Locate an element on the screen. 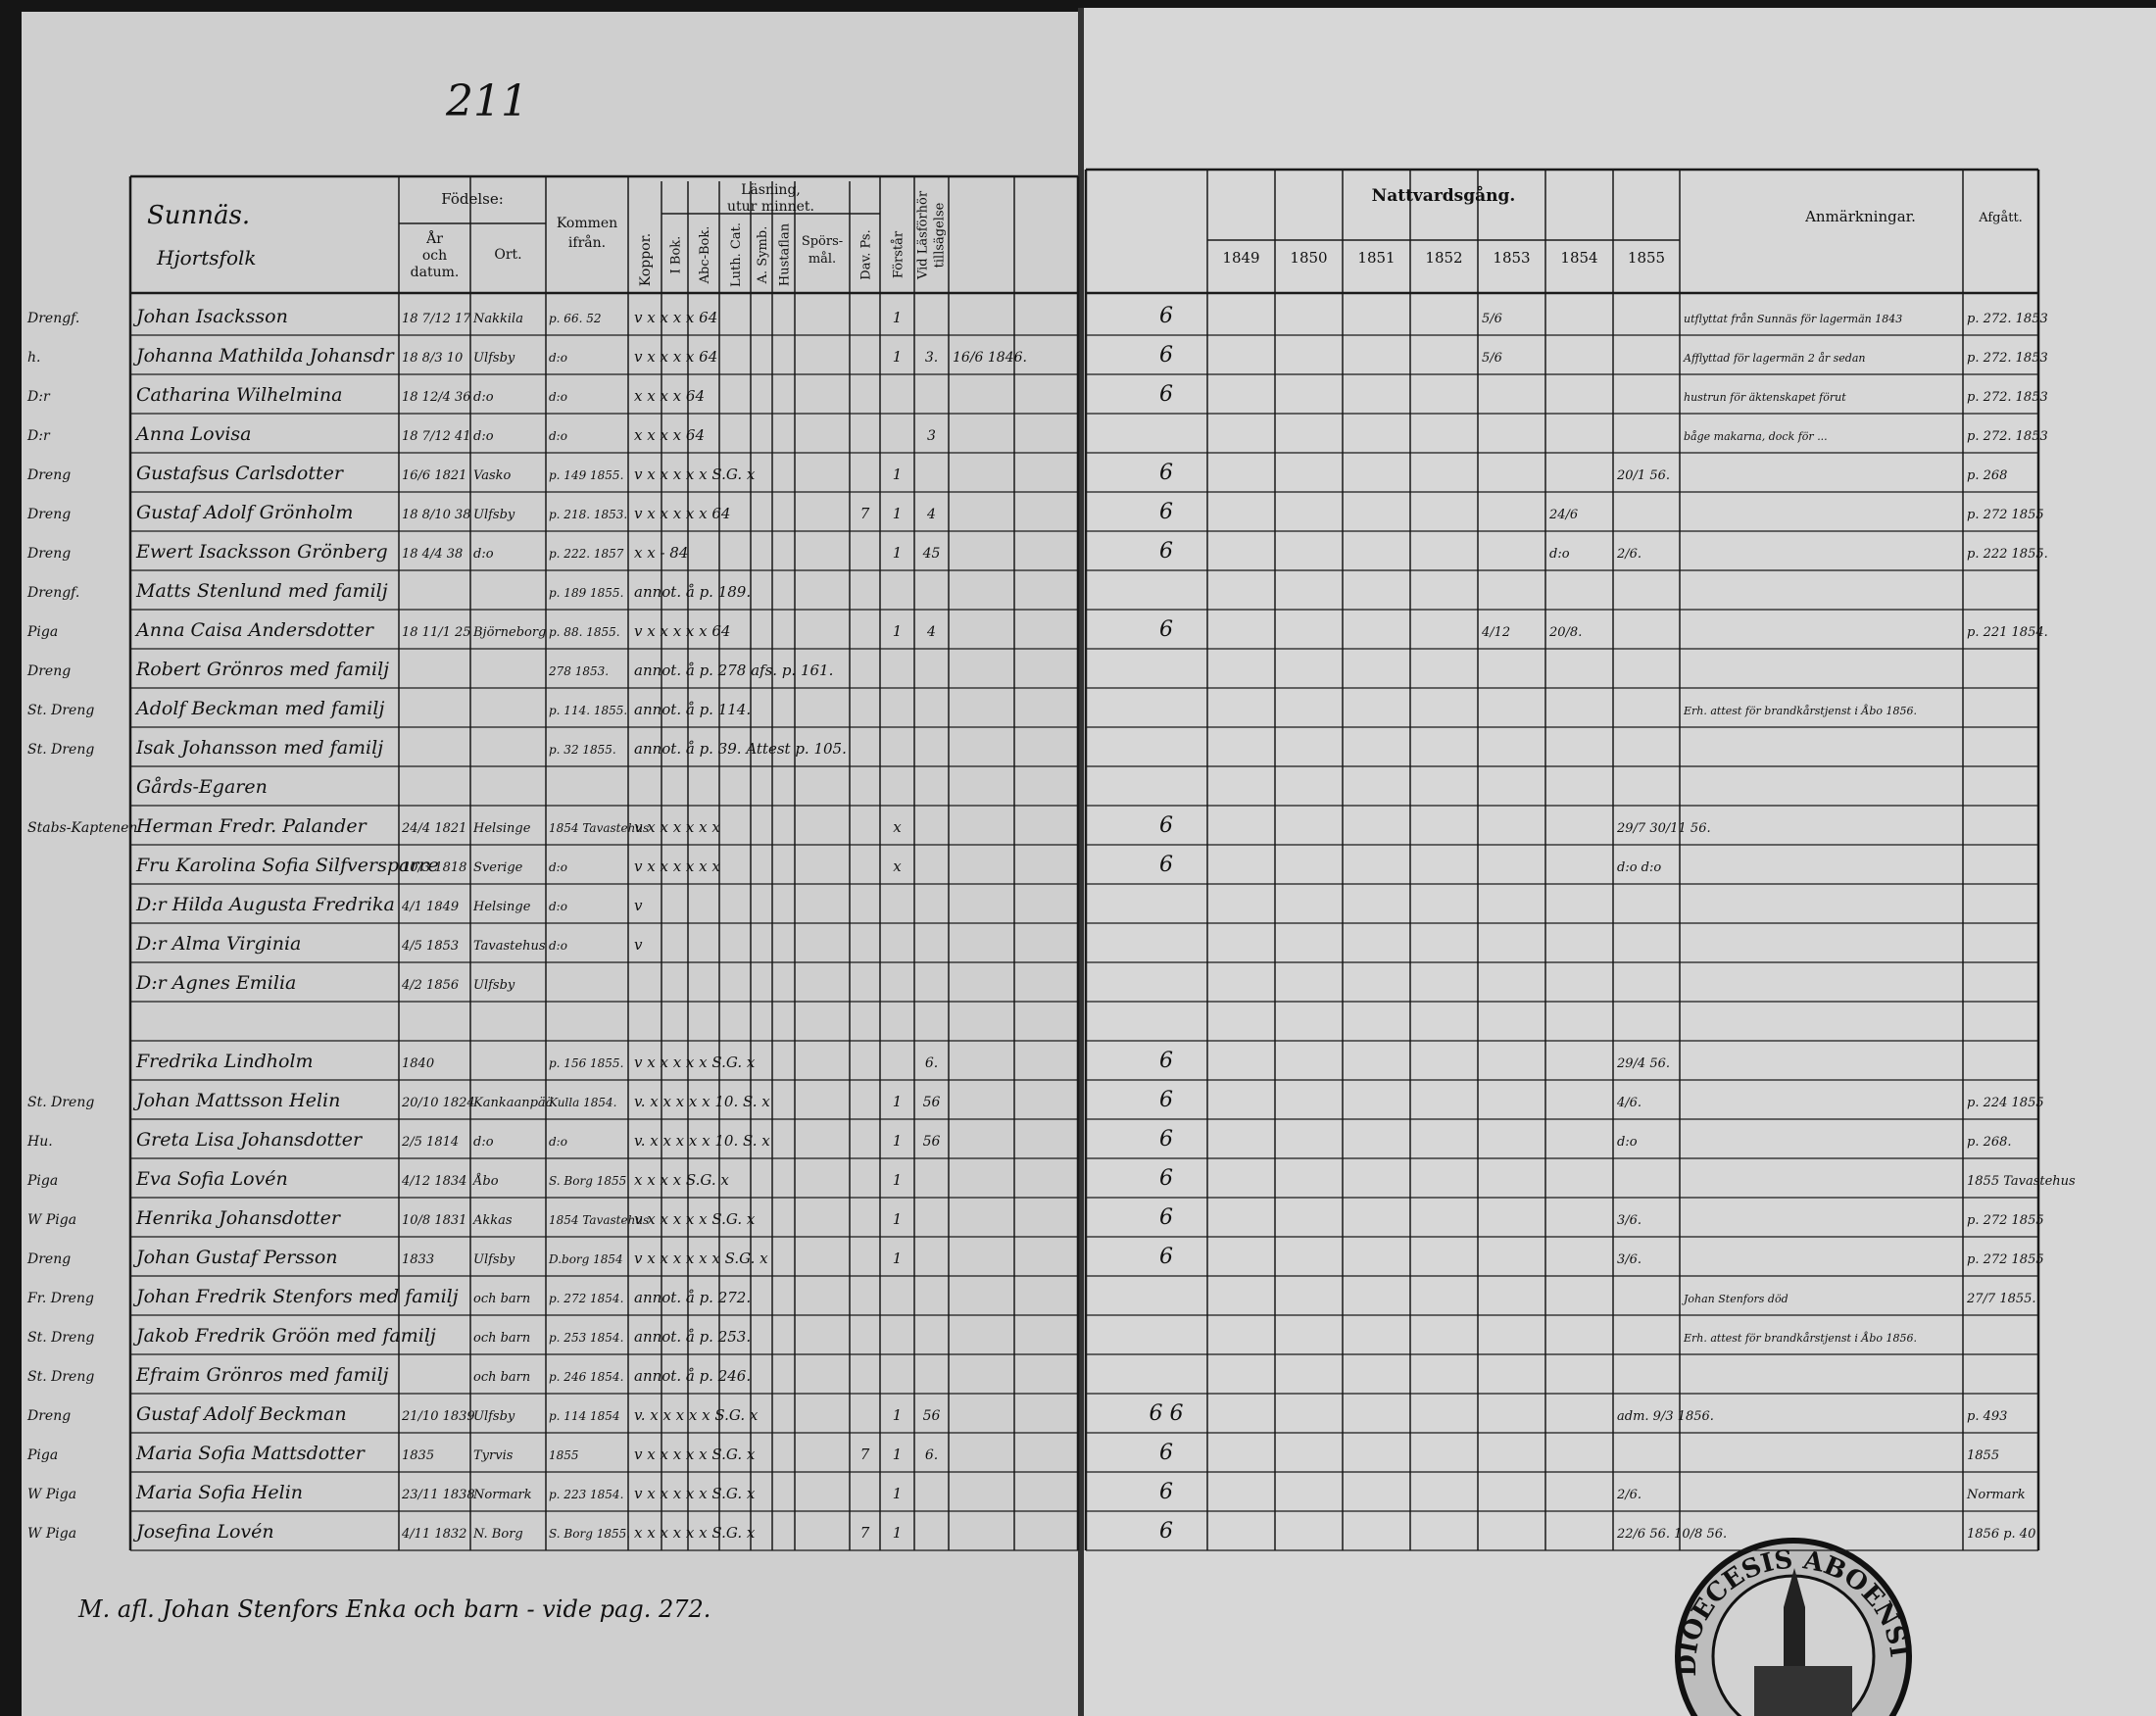 This screenshot has width=2156, height=1716. handwritten-text: 6 6 is located at coordinates (1167, 1413).